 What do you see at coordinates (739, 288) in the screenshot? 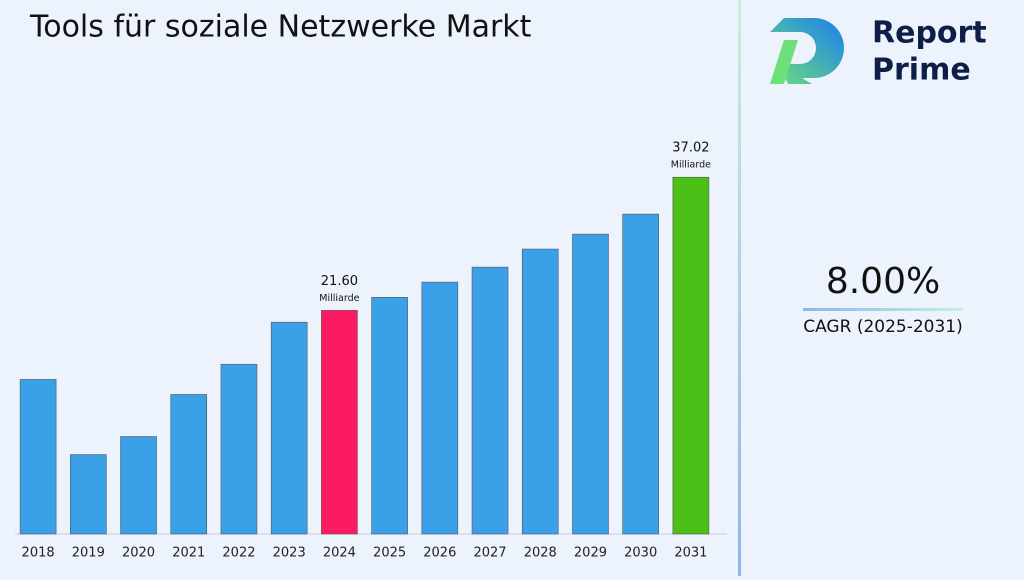
I see `divider` at bounding box center [739, 288].